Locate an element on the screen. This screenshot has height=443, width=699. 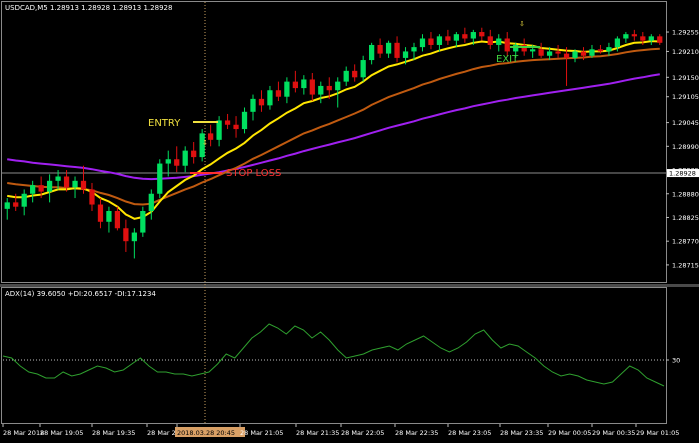
time-highlight-box is located at coordinates (210, 432).